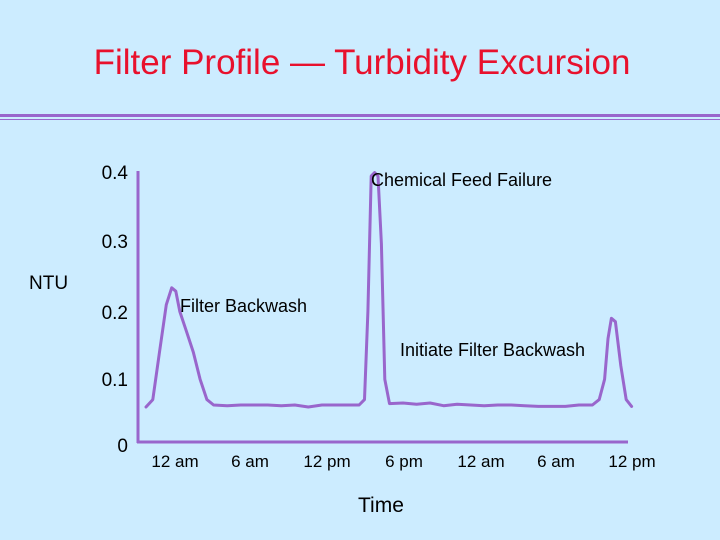  Describe the element at coordinates (122, 446) in the screenshot. I see `y-tick-label: 0` at that location.